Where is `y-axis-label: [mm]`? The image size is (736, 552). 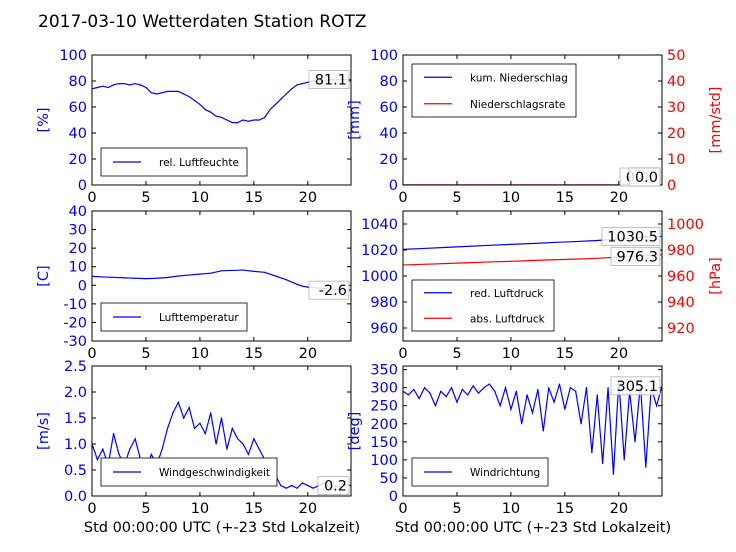 y-axis-label: [mm] is located at coordinates (355, 120).